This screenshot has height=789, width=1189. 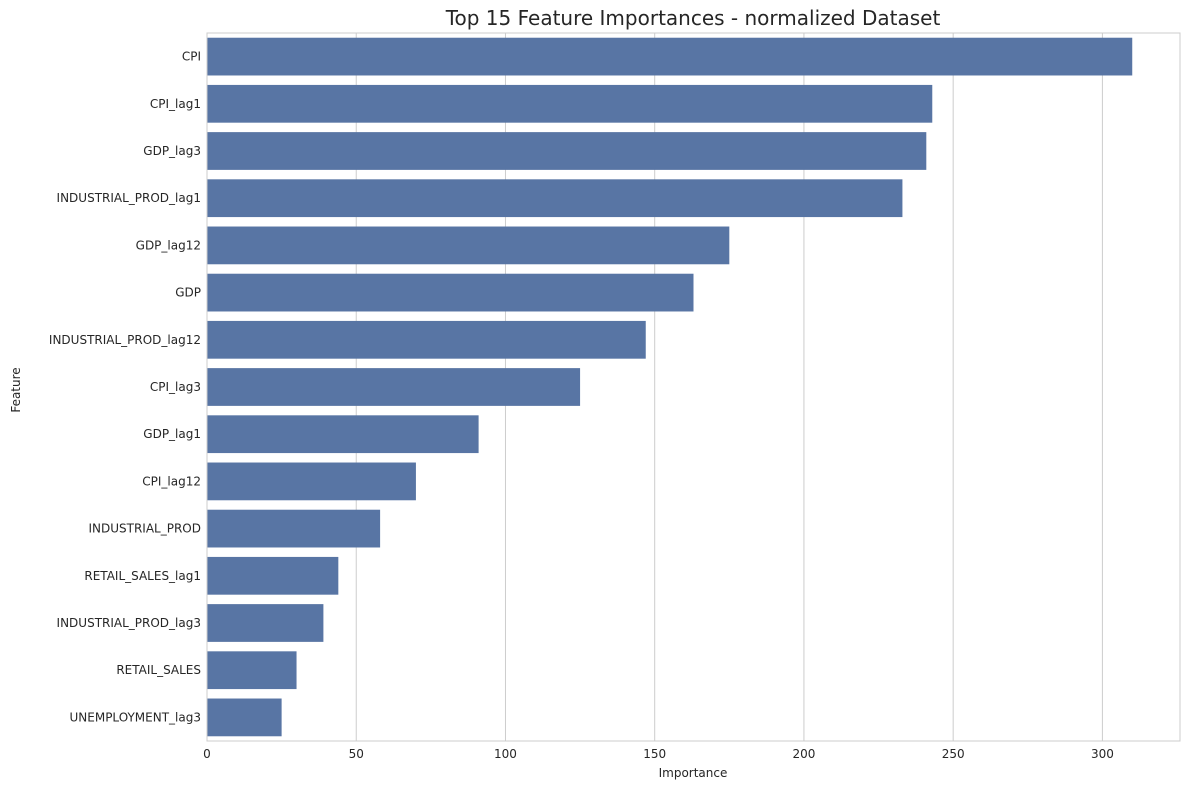 What do you see at coordinates (144, 529) in the screenshot?
I see `y-tick-label: INDUSTRIAL_PROD` at bounding box center [144, 529].